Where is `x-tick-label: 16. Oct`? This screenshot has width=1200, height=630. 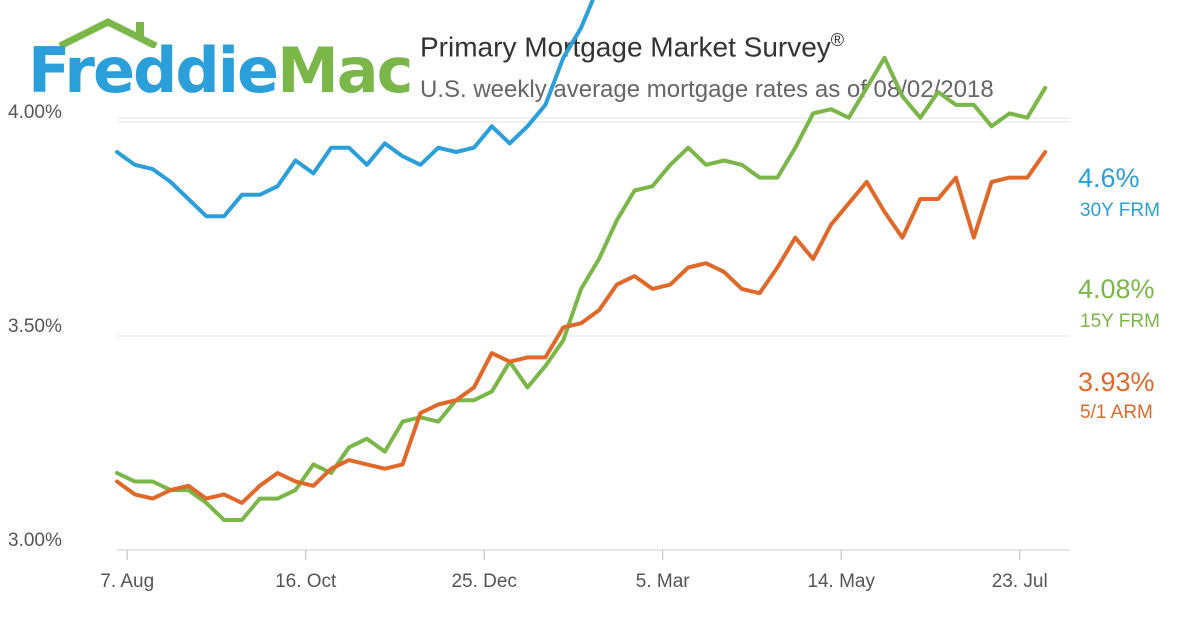
x-tick-label: 16. Oct is located at coordinates (306, 581).